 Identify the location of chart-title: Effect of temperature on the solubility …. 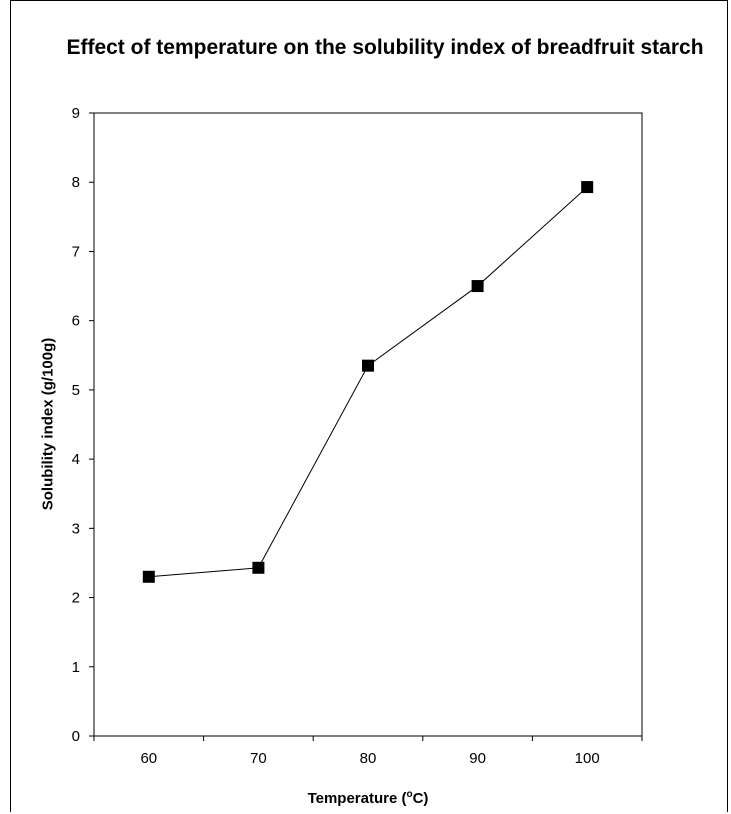
(385, 47).